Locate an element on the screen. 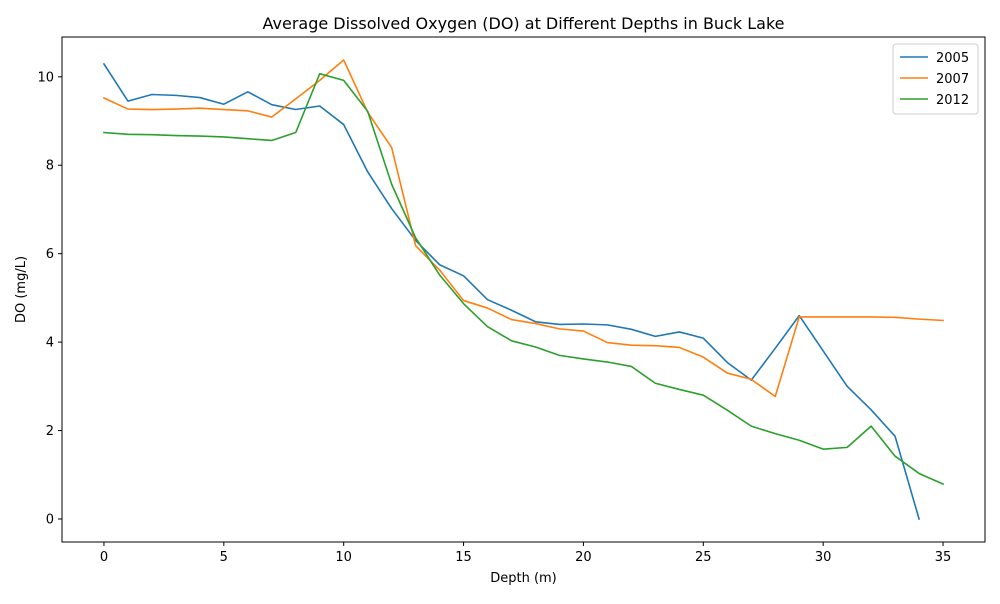 The height and width of the screenshot is (604, 1000). x-tick-label: 0 is located at coordinates (104, 557).